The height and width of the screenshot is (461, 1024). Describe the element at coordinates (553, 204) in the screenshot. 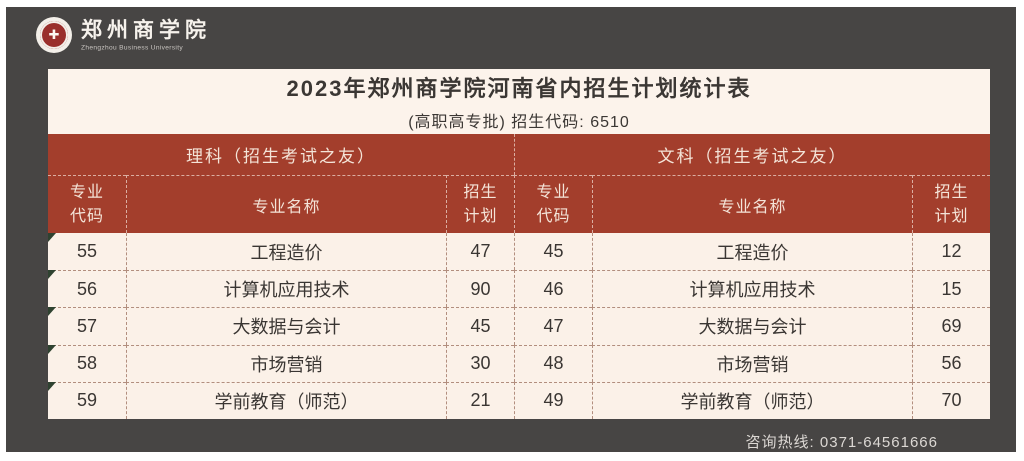

I see `col-header-art-code: 专业代码` at that location.